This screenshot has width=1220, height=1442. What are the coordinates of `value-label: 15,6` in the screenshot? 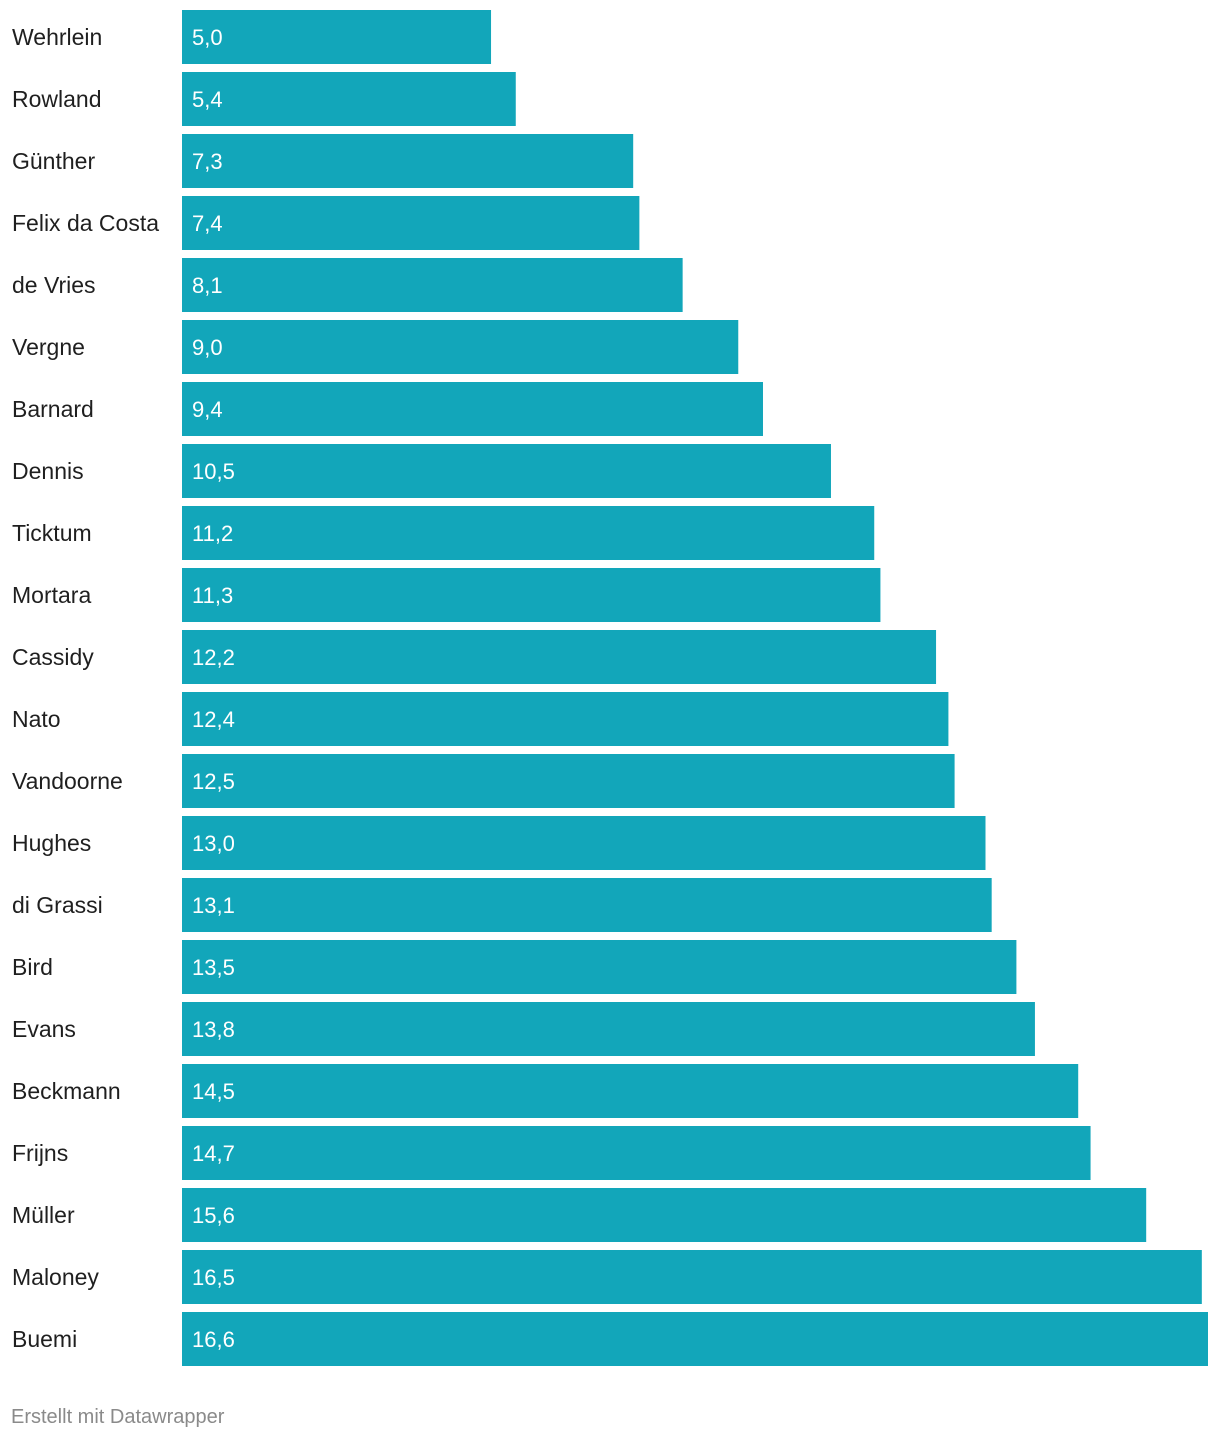 It's located at (213, 1215).